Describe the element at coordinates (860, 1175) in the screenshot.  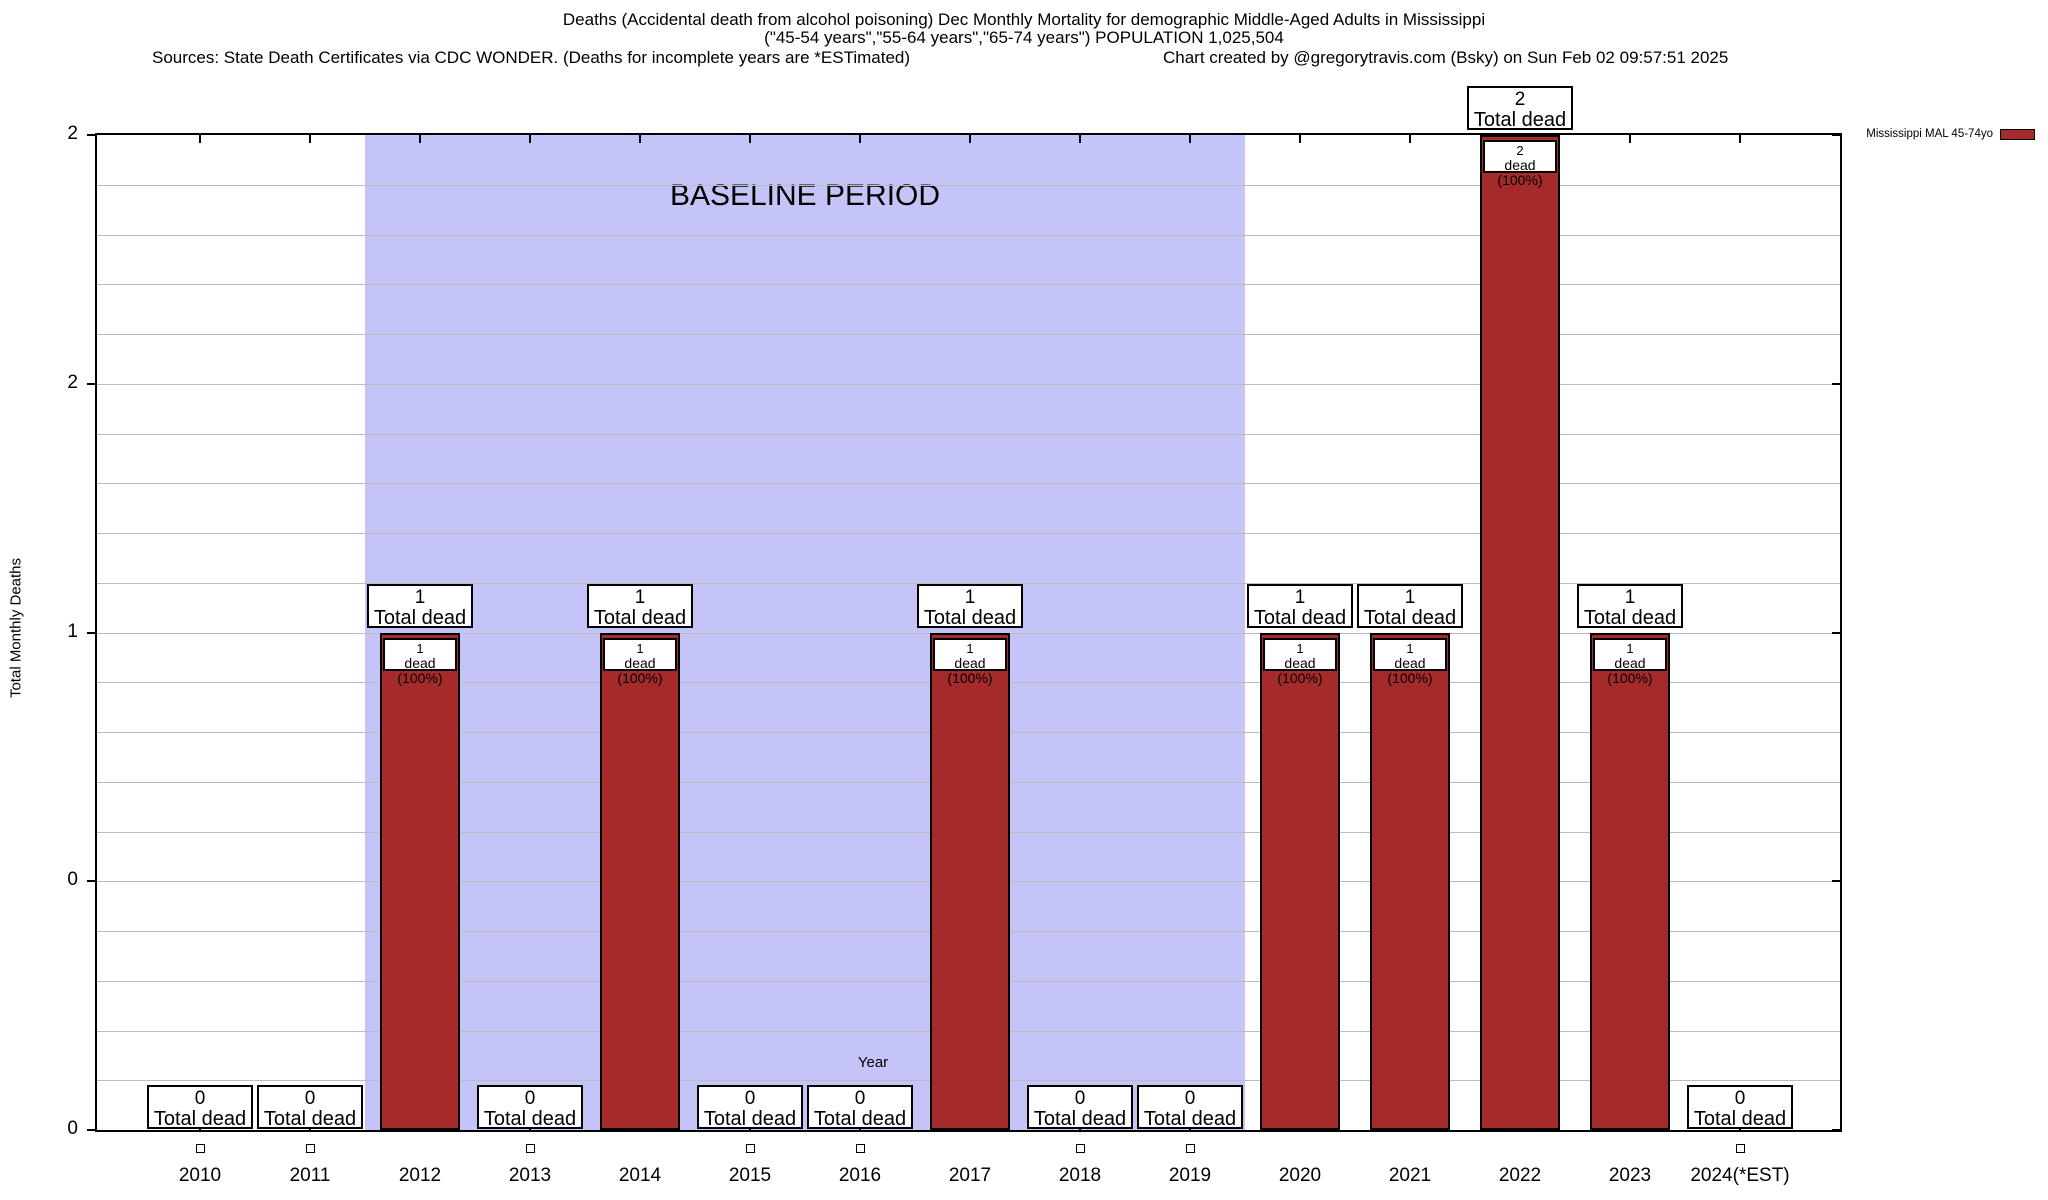
I see `x-axis-tick-label: 2016` at that location.